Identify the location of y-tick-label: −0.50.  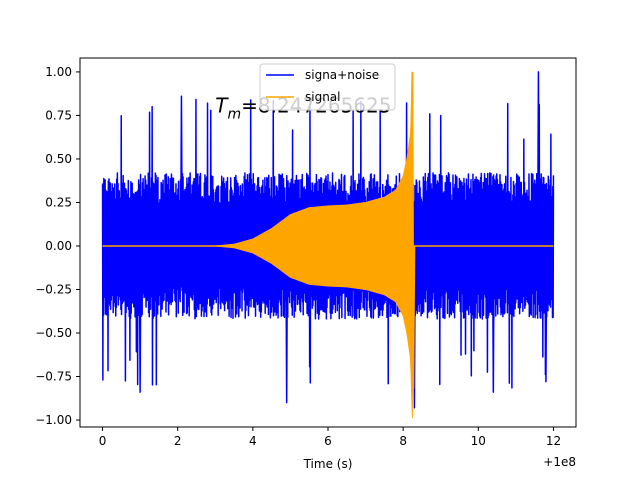
(53, 333).